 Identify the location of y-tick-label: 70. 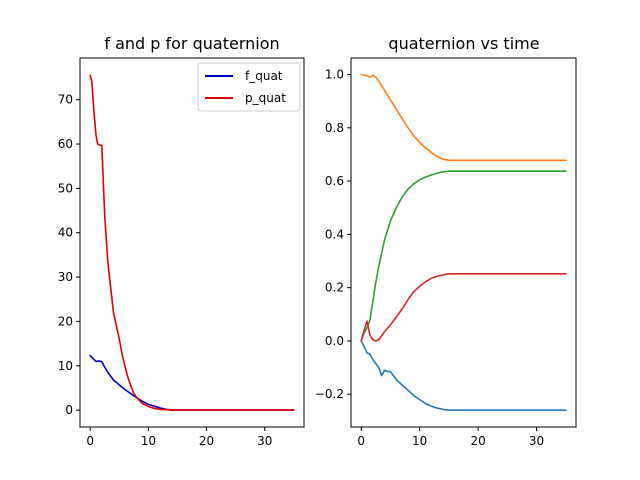
(65, 100).